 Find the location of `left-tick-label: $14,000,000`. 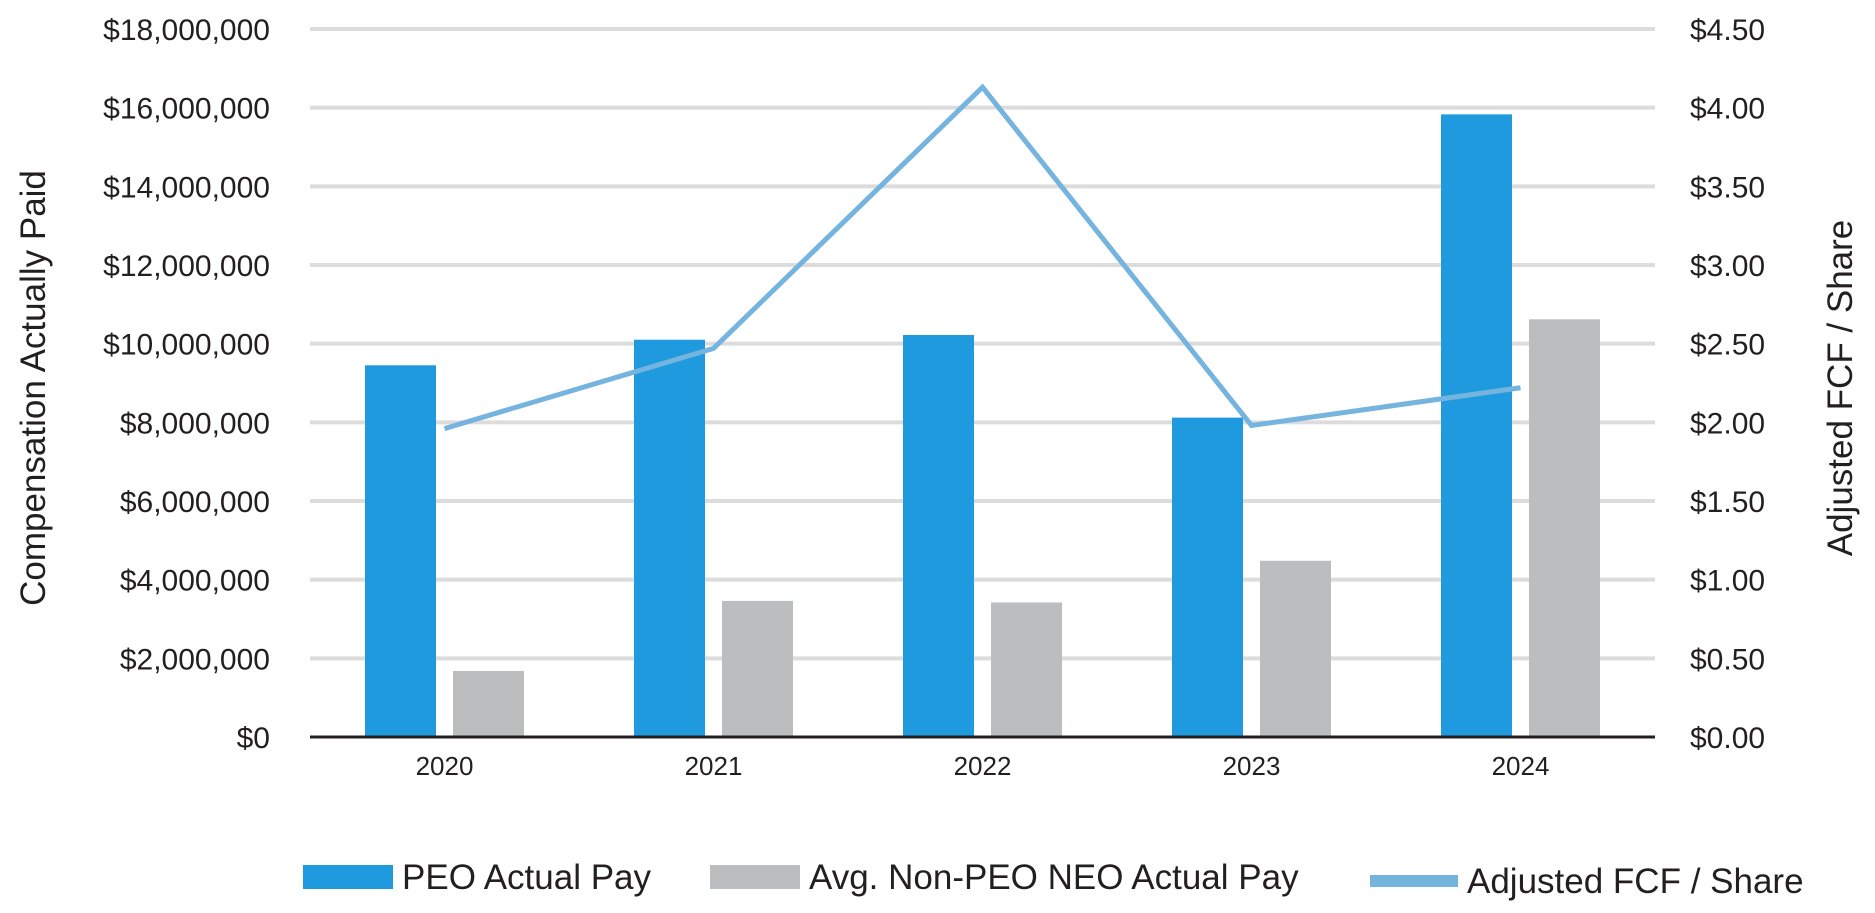

left-tick-label: $14,000,000 is located at coordinates (186, 187).